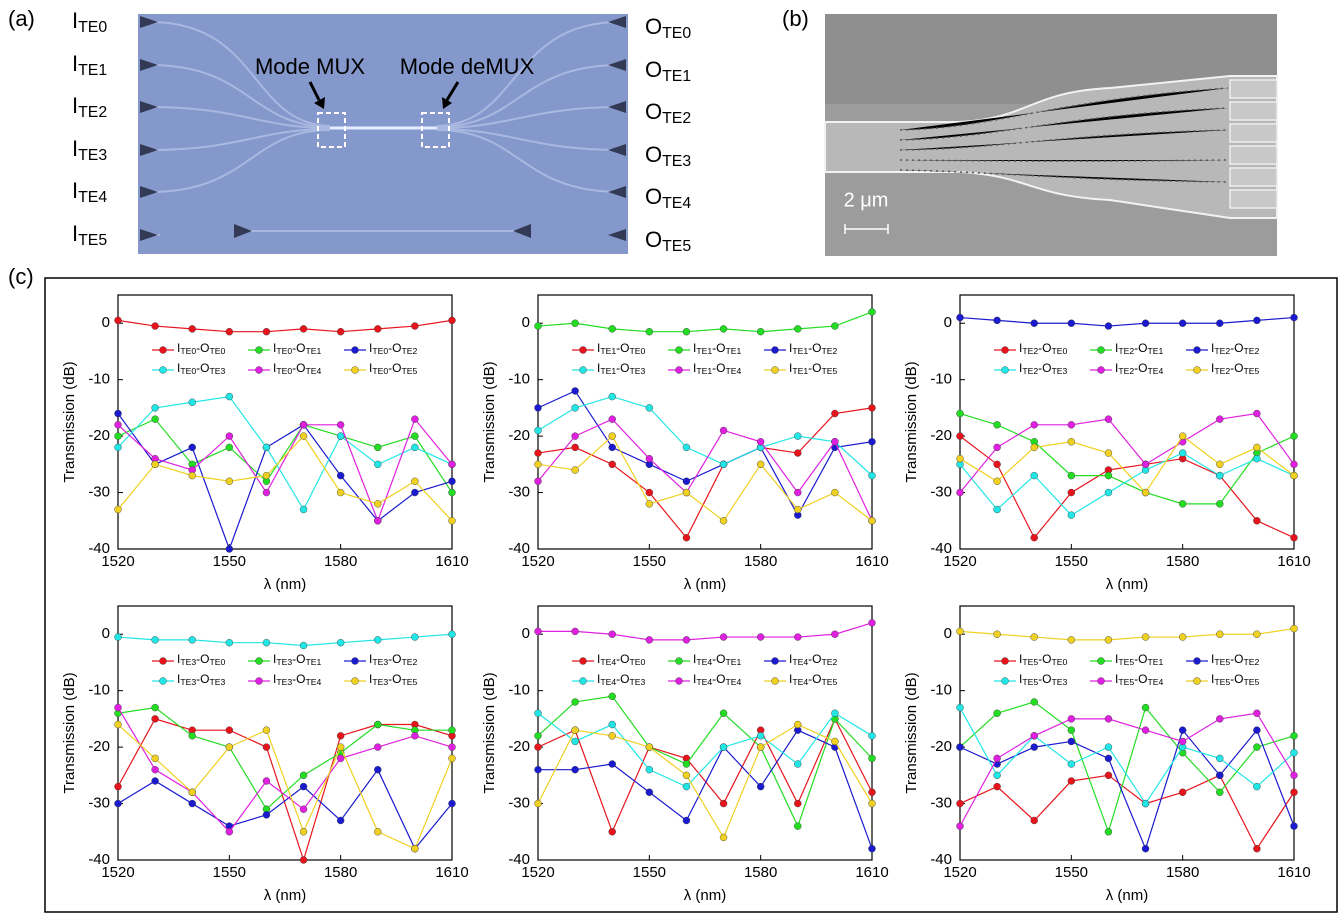  I want to click on legend-label: ITE4-OTE3, so click(621, 679).